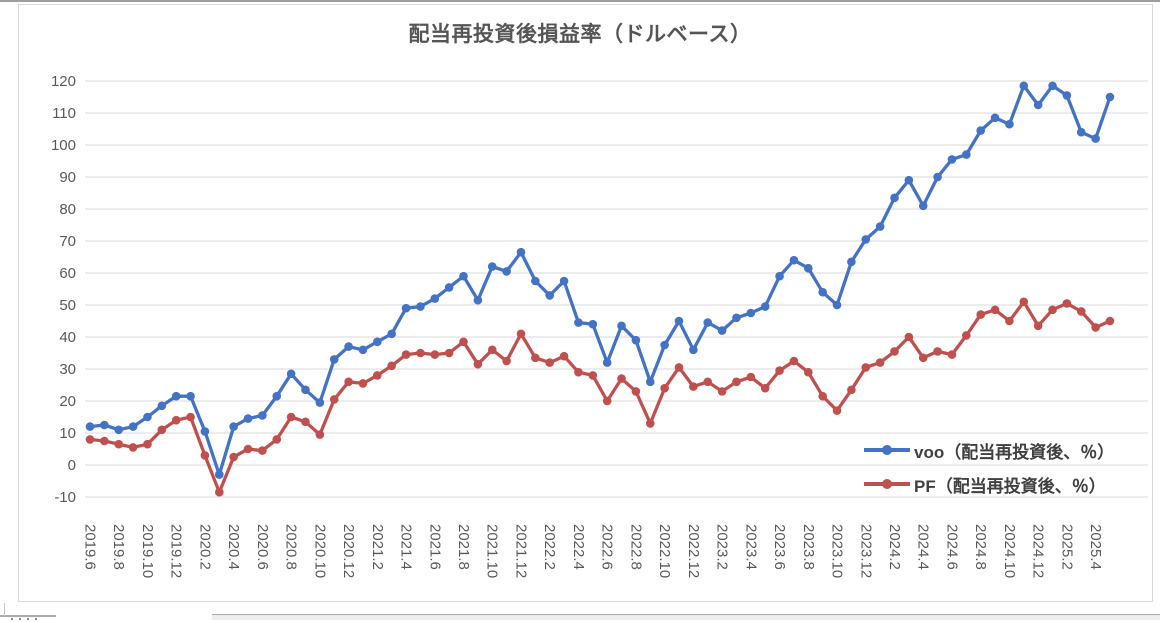 The width and height of the screenshot is (1160, 622). I want to click on legend-item-voo: voo（配当再投資後、％）, so click(989, 450).